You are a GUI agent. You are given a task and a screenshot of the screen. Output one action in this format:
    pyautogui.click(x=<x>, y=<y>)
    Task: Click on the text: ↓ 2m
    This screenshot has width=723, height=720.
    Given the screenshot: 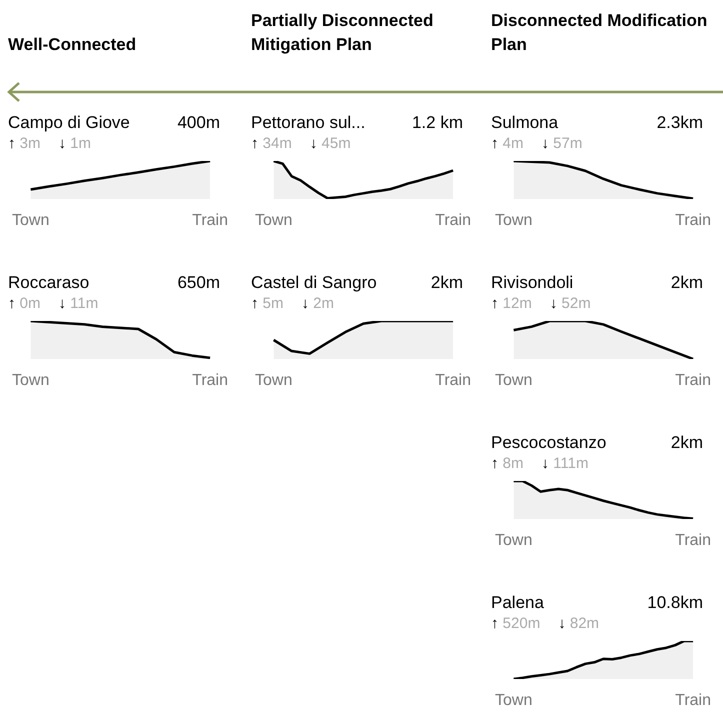 What is the action you would take?
    pyautogui.click(x=318, y=303)
    